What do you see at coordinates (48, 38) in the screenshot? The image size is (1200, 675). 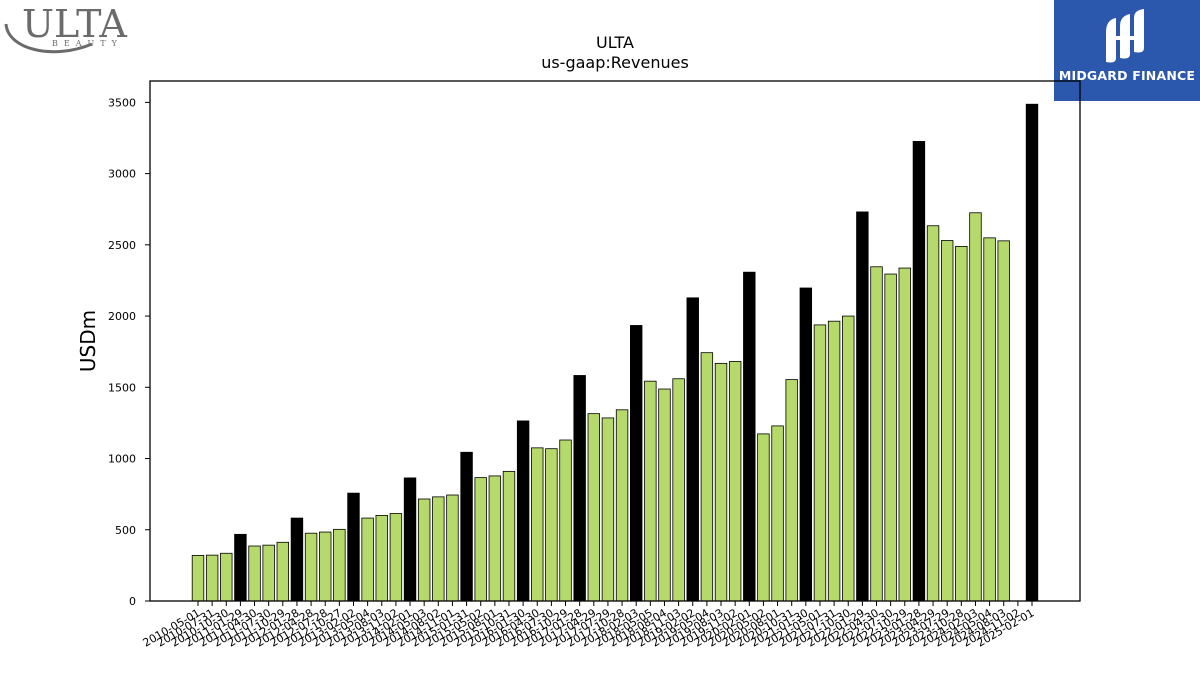 I see `logo-swoosh` at bounding box center [48, 38].